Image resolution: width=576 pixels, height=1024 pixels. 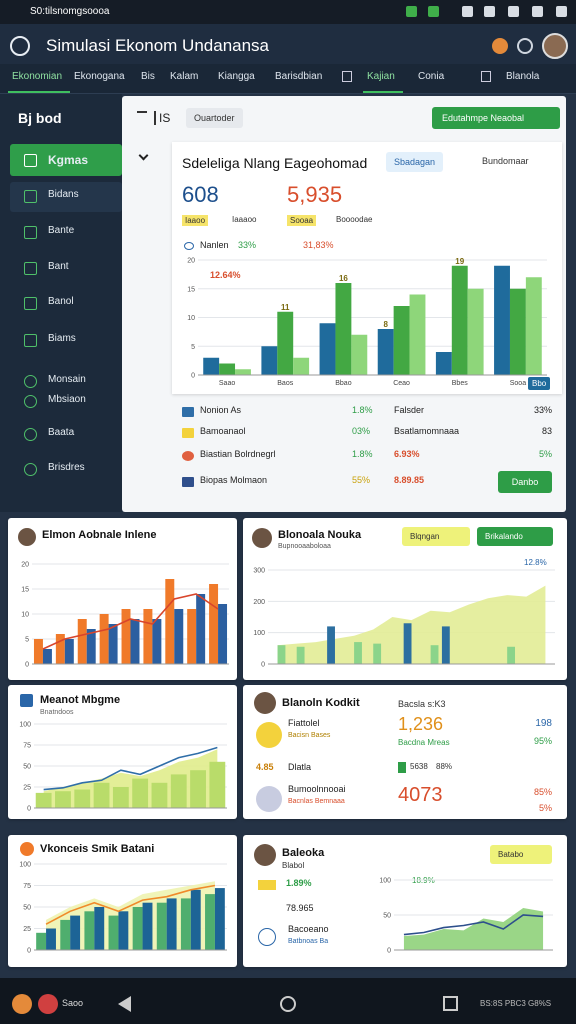 I want to click on card-button: Brikalando, so click(x=515, y=536).